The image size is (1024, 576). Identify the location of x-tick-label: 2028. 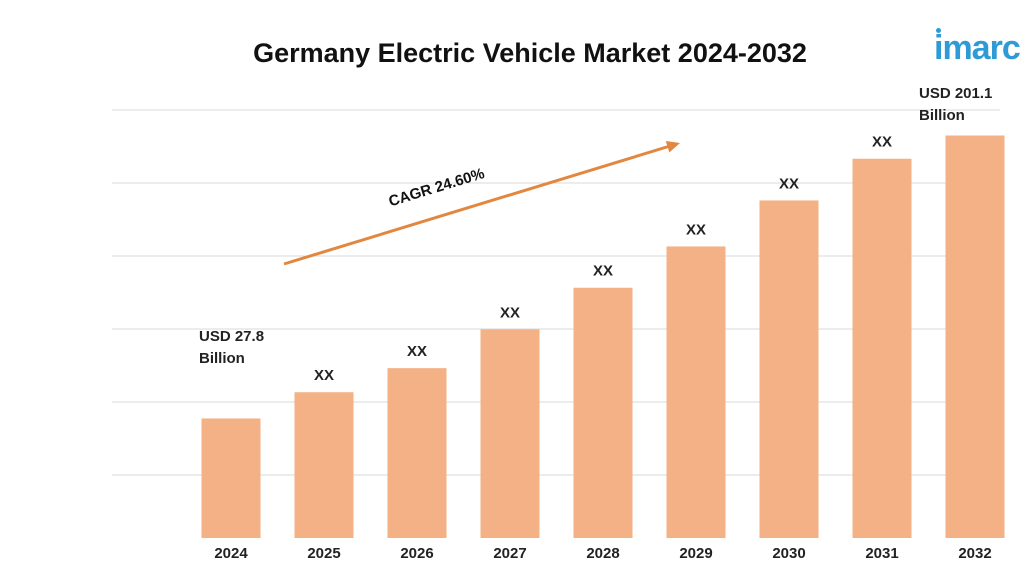
(602, 553).